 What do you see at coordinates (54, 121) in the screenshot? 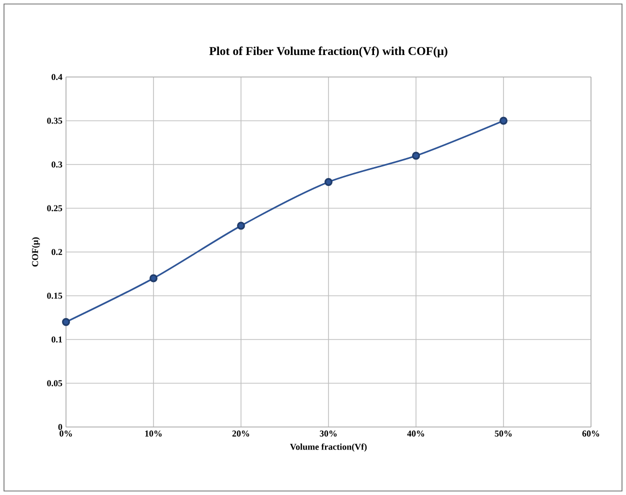
I see `y-tick-label: 0.35` at bounding box center [54, 121].